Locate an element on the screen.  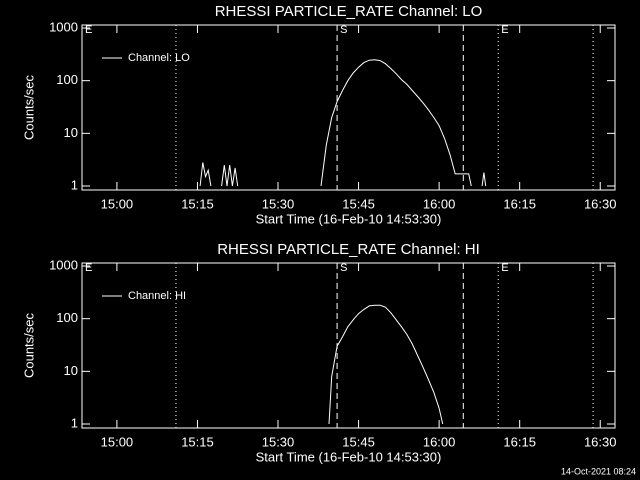
footer: 14-Oct-2021 08:24 is located at coordinates (598, 471).